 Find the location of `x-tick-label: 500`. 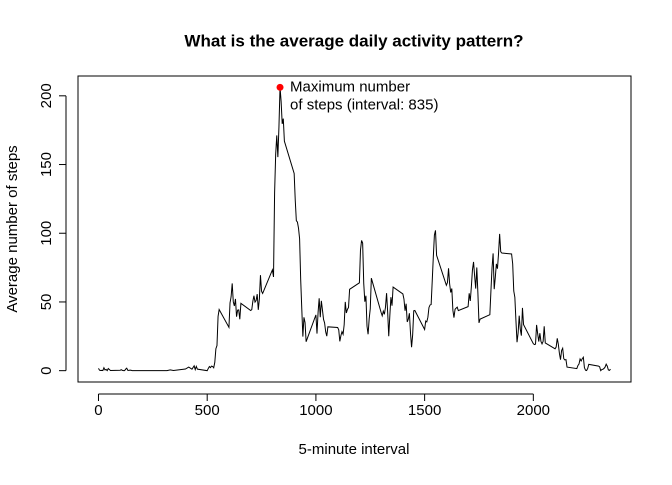

x-tick-label: 500 is located at coordinates (207, 410).